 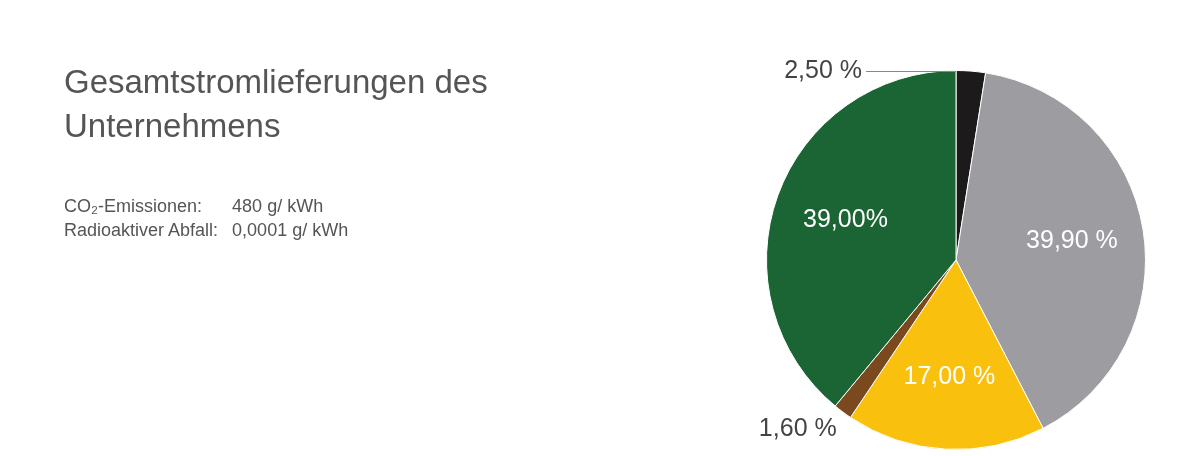 What do you see at coordinates (845, 218) in the screenshot?
I see `data-label: 39,00%` at bounding box center [845, 218].